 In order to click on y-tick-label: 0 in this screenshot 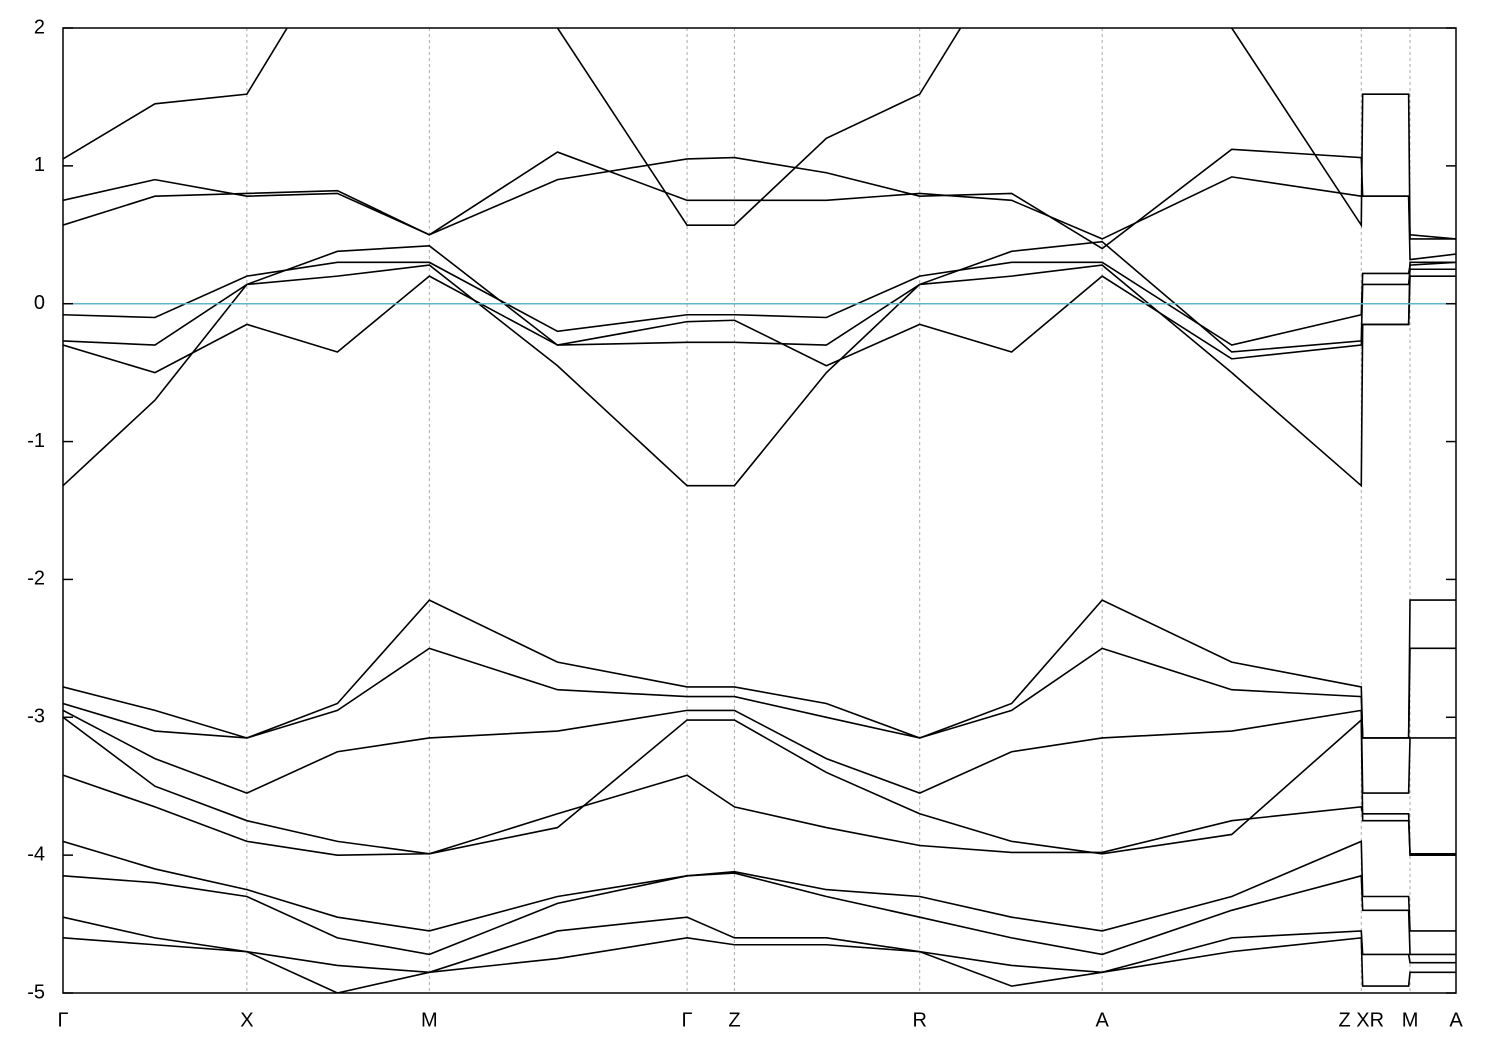, I will do `click(39, 303)`.